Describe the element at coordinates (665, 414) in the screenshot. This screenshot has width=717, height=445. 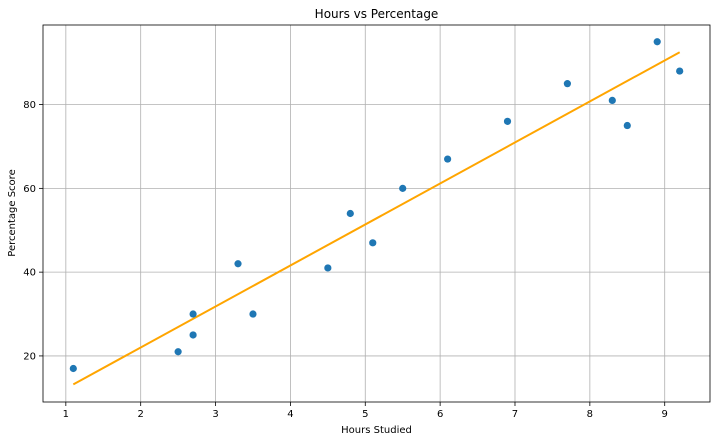
I see `x-tick-label: 9` at that location.